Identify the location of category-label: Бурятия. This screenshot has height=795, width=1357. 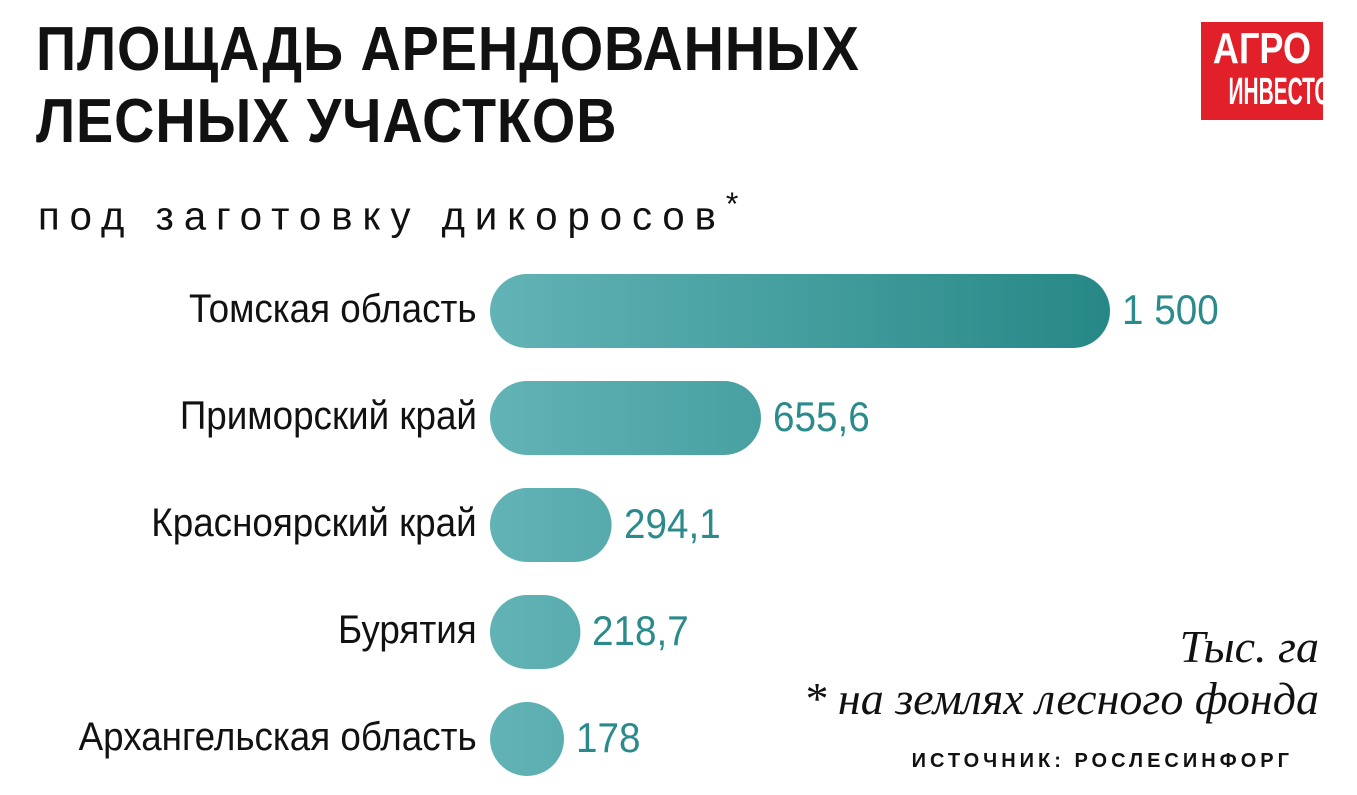
(407, 630).